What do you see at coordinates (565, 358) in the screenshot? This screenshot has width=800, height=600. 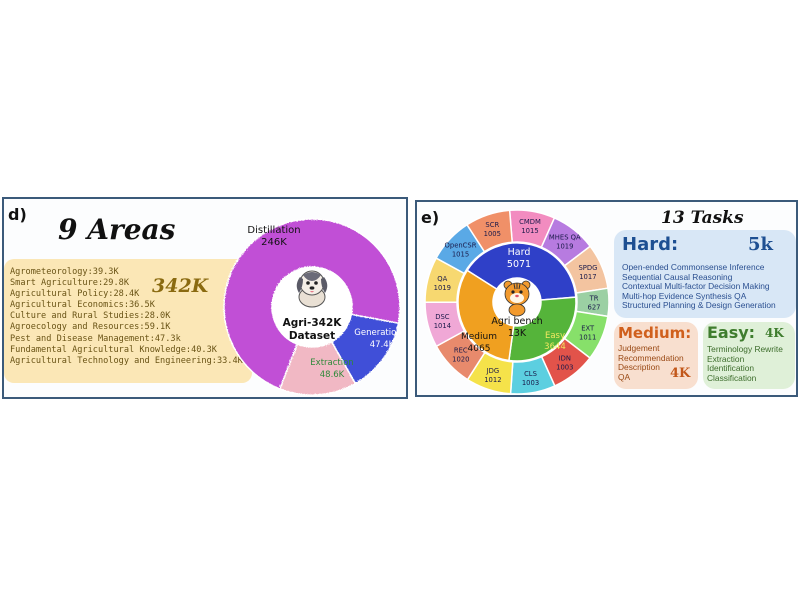 I see `outer-label-idn: IDN` at bounding box center [565, 358].